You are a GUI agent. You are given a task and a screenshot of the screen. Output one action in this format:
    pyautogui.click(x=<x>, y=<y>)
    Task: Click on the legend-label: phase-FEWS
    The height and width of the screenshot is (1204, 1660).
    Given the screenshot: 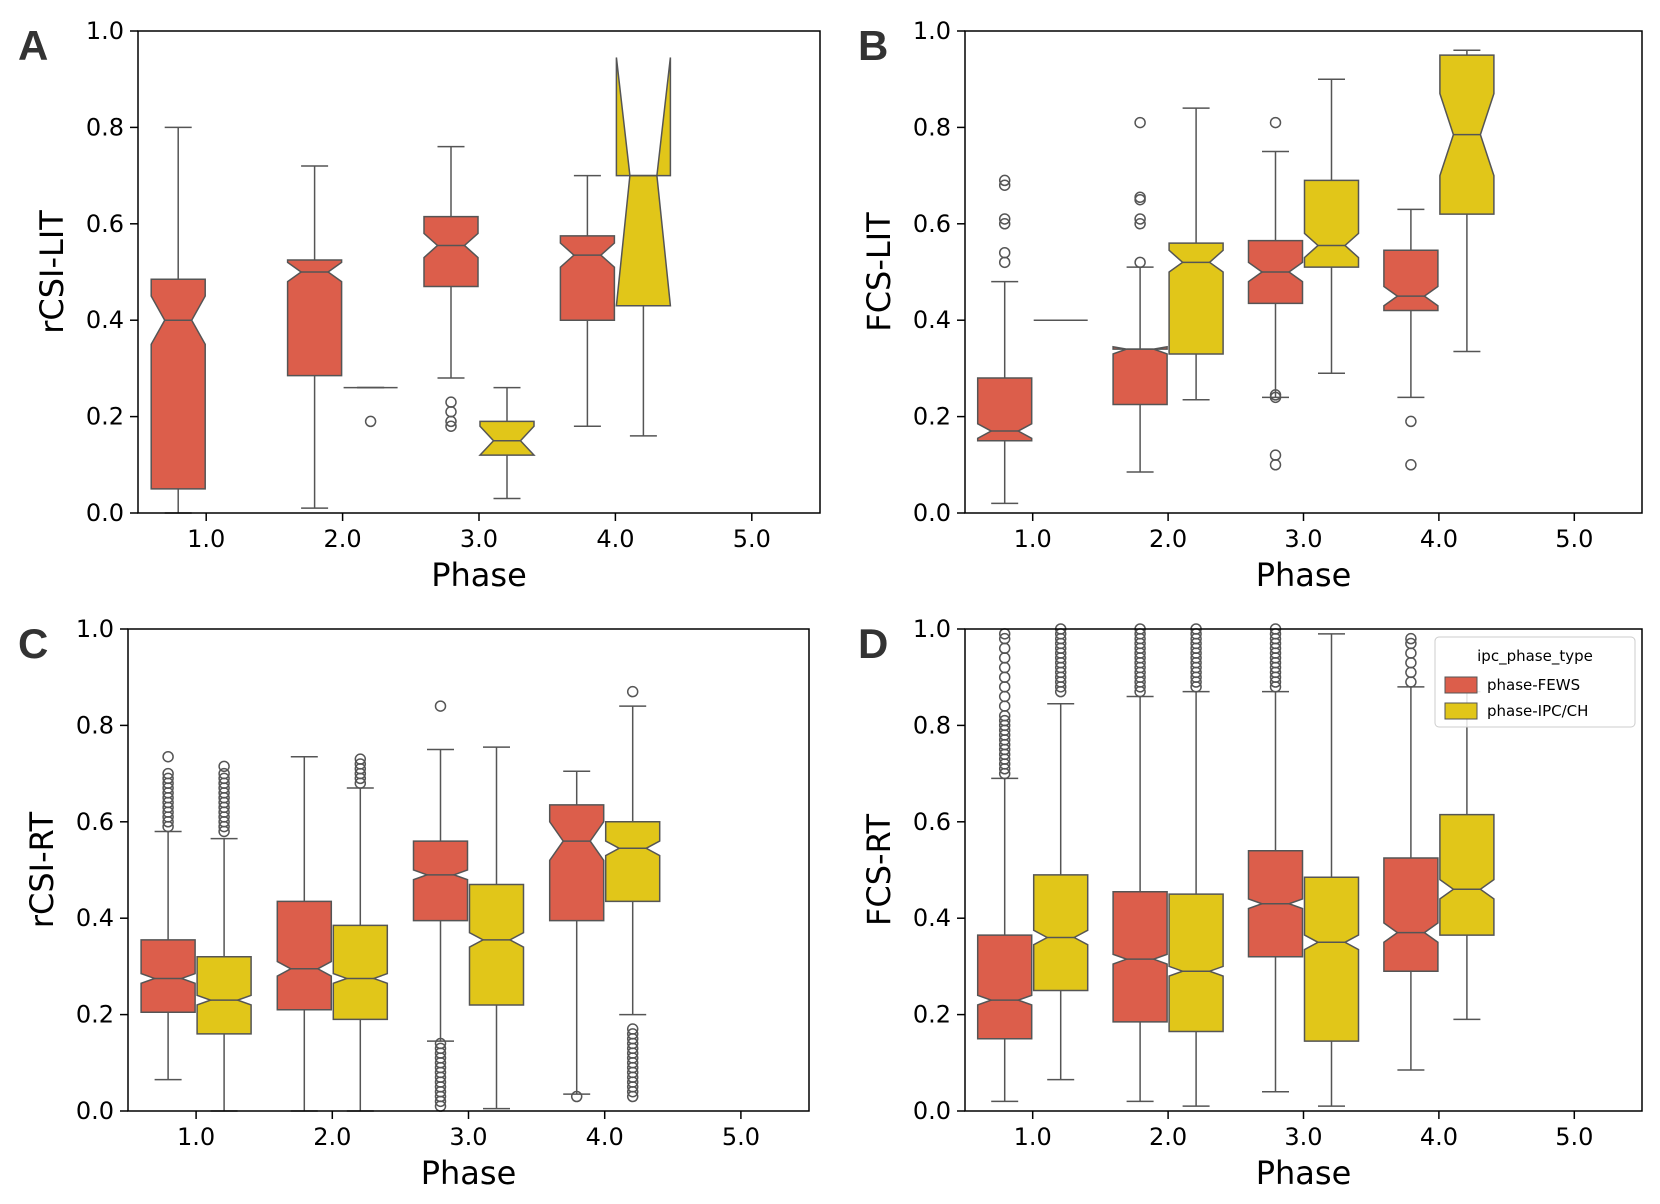 What is the action you would take?
    pyautogui.click(x=1533, y=685)
    